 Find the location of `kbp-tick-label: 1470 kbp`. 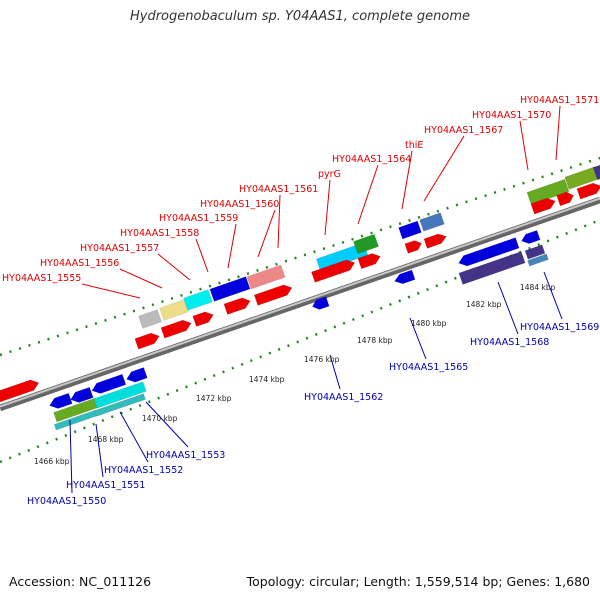

kbp-tick-label: 1470 kbp is located at coordinates (160, 418).